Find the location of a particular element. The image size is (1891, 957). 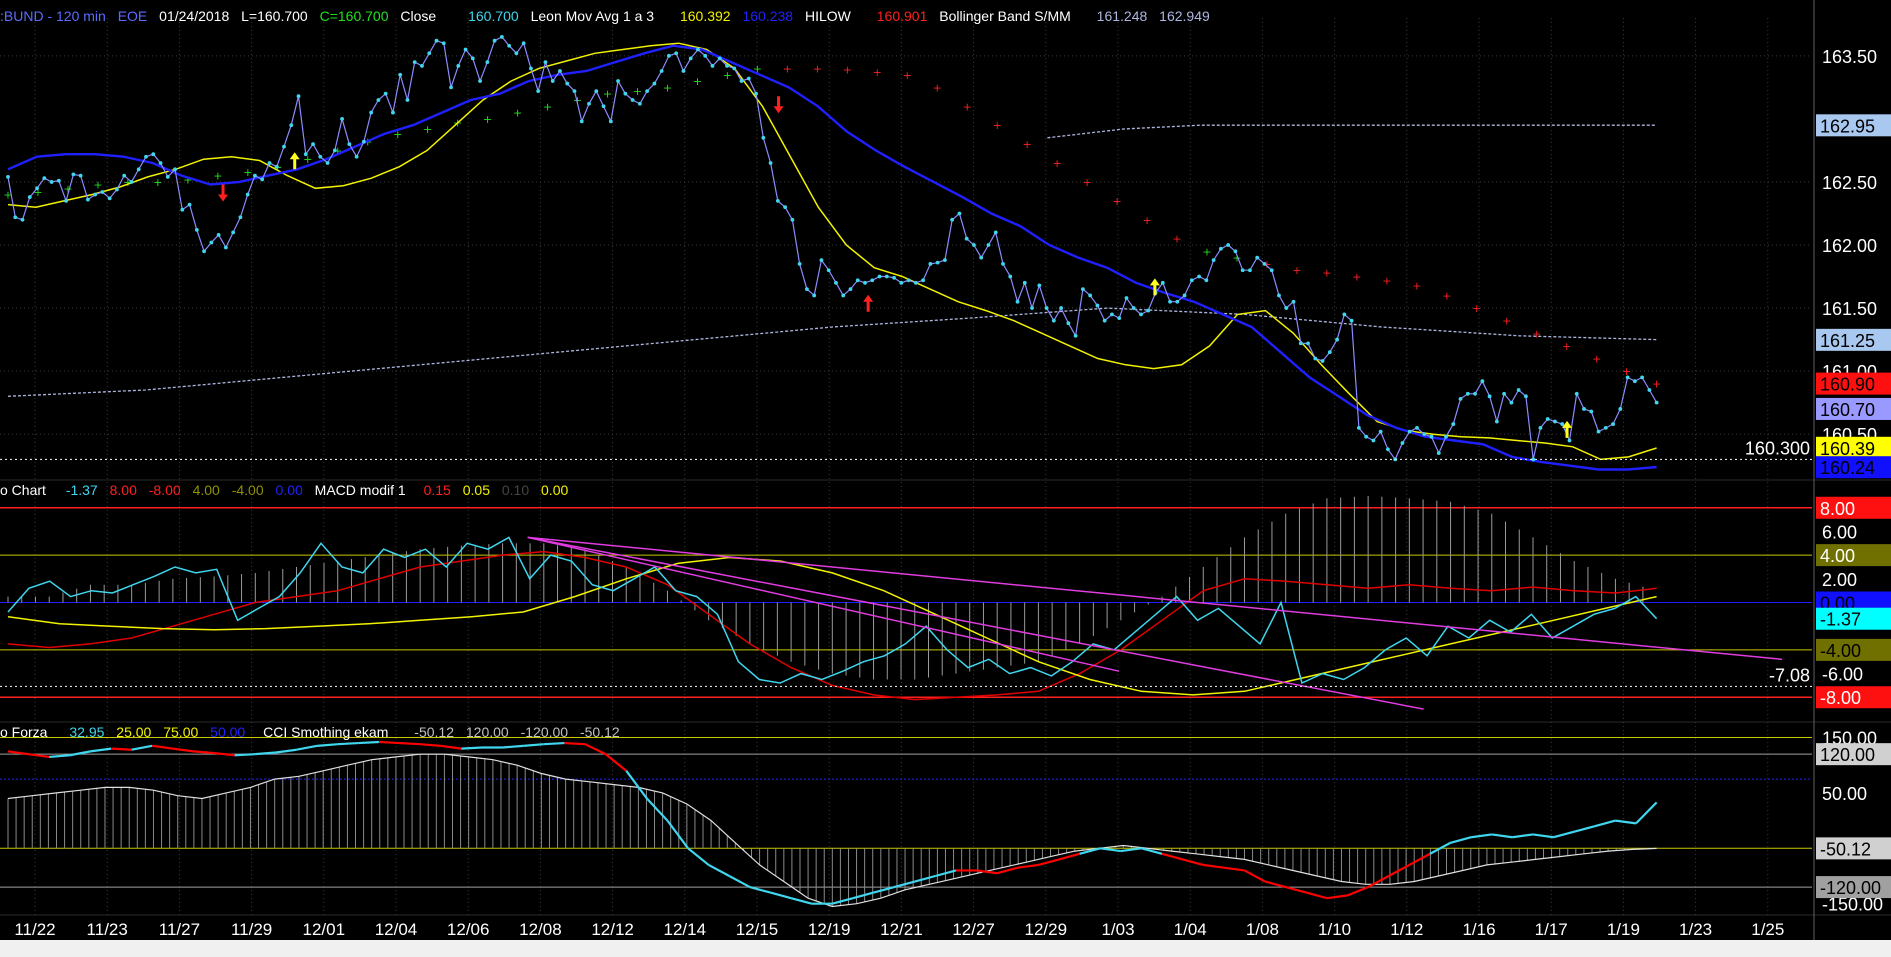

macd-label-box is located at coordinates (1853, 618).